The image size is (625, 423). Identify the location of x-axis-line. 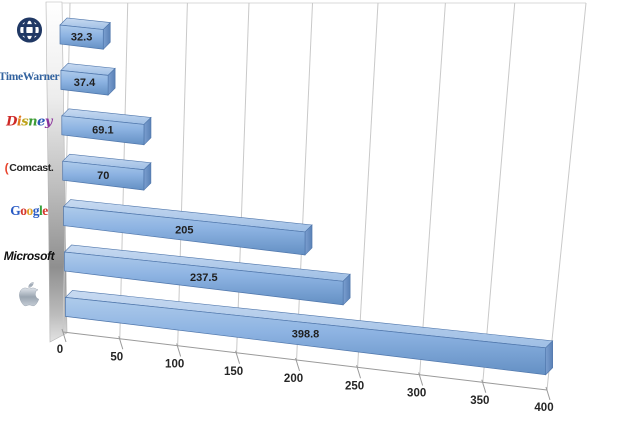
(305, 361).